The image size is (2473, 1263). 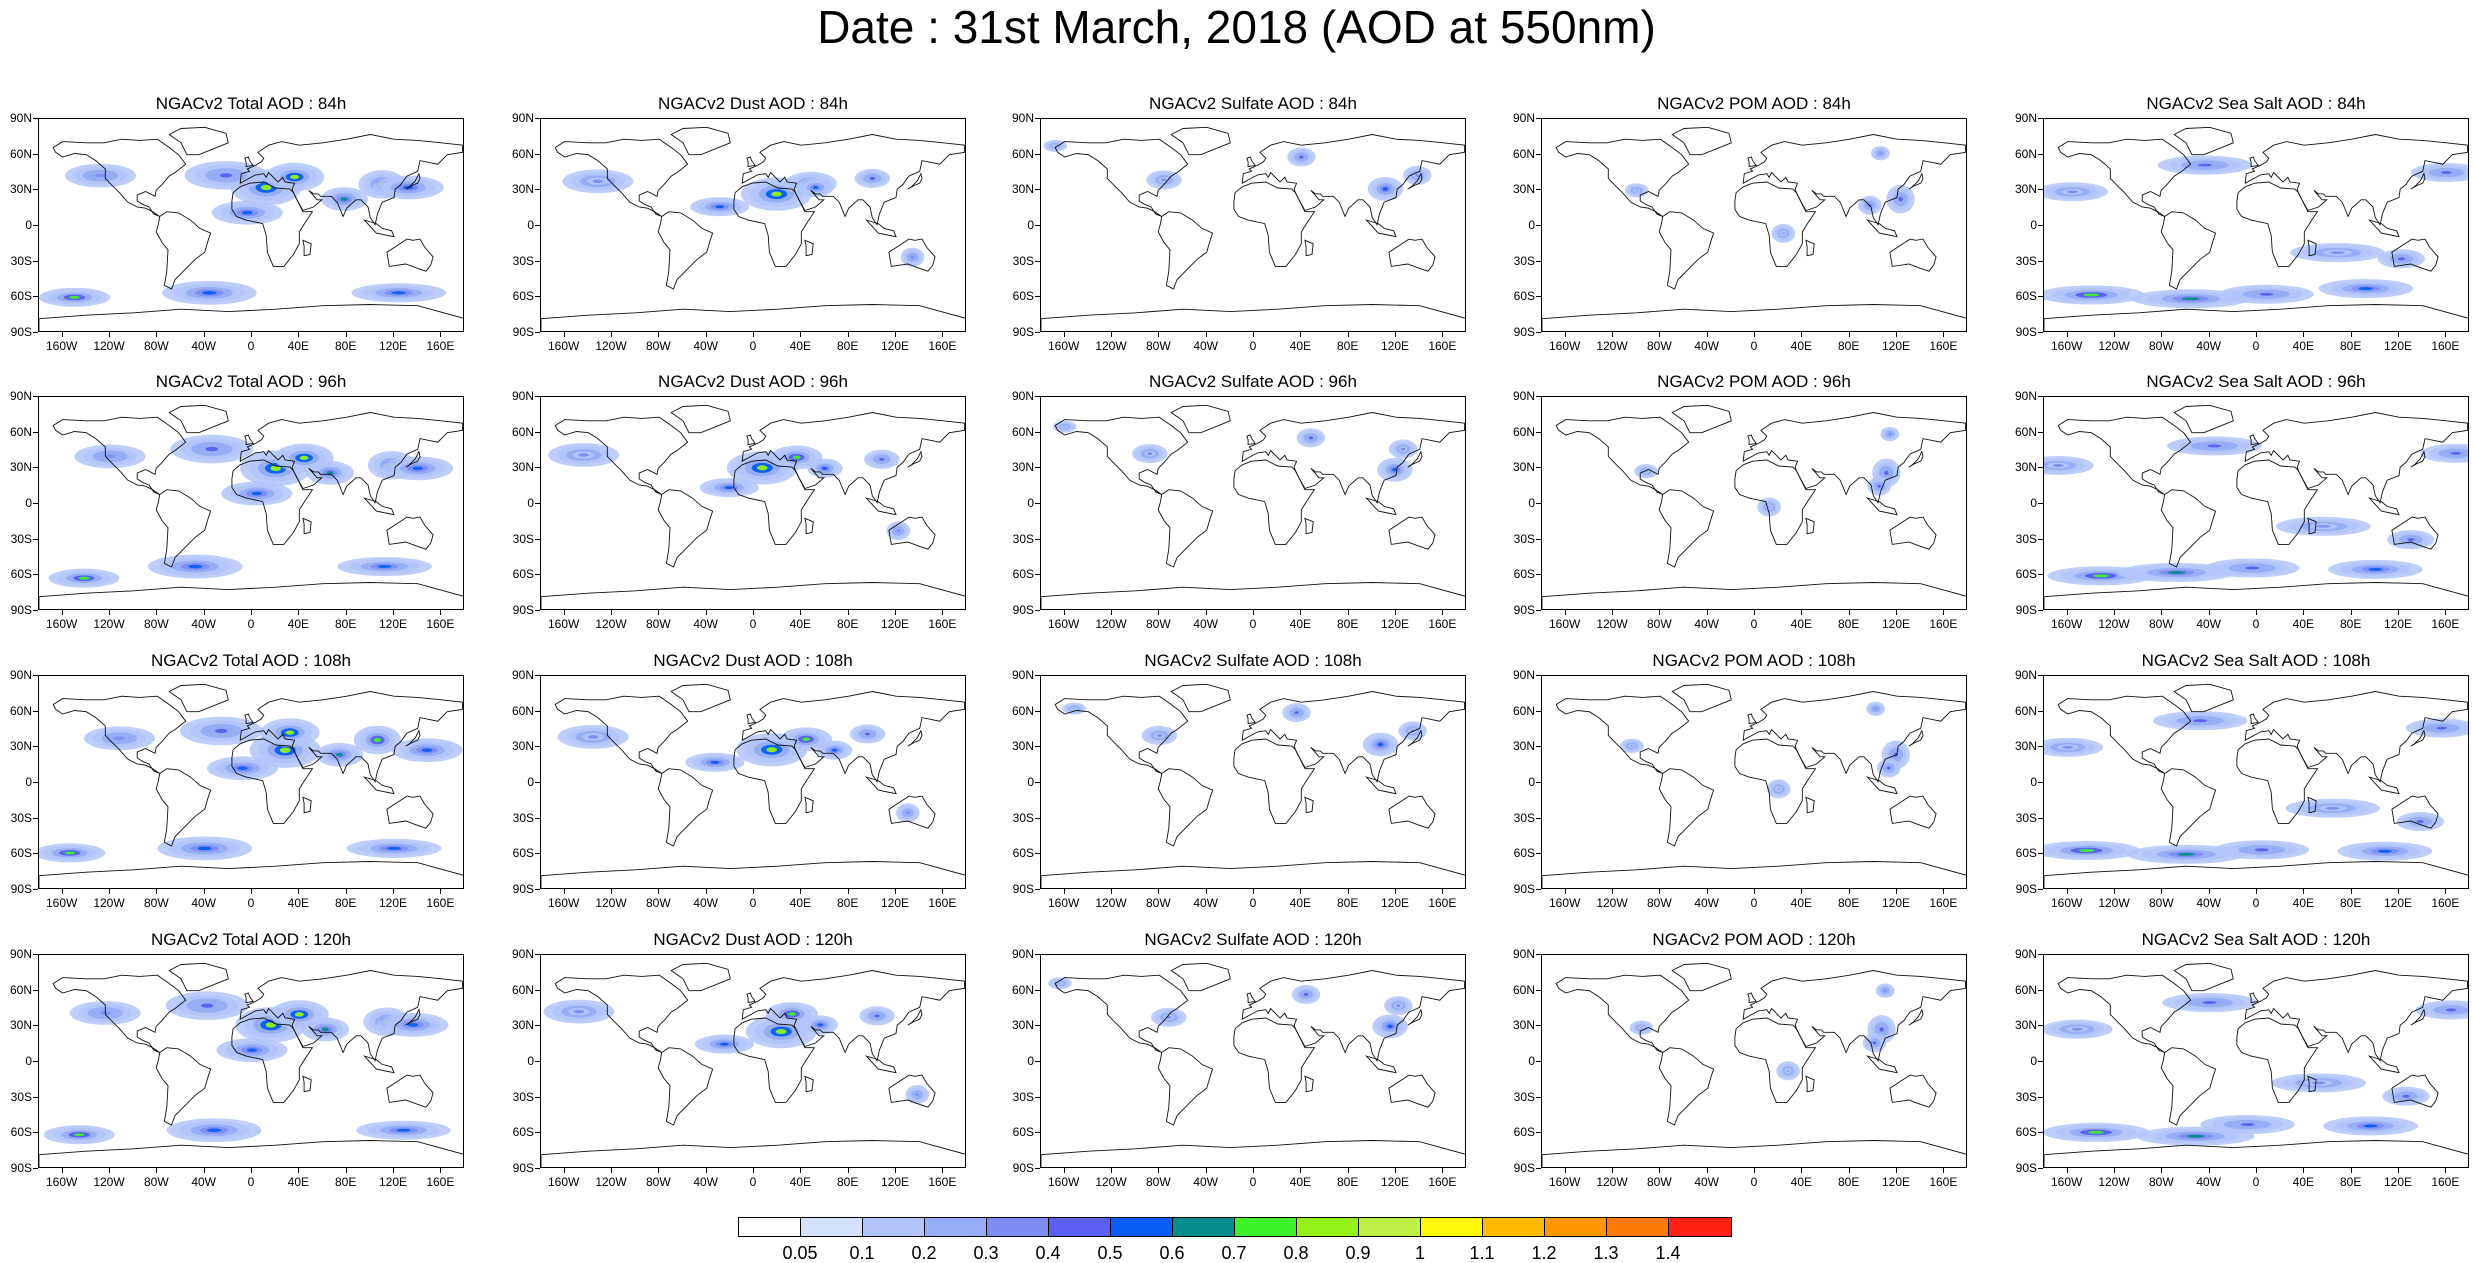 What do you see at coordinates (1063, 346) in the screenshot?
I see `longitude-label: 160W` at bounding box center [1063, 346].